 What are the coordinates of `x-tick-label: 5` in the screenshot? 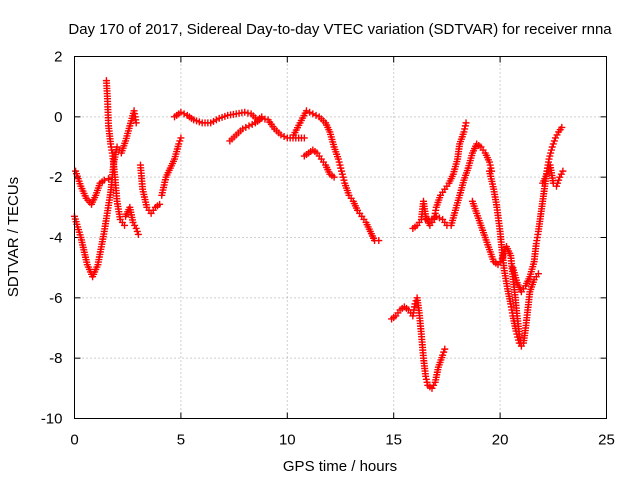 It's located at (181, 440).